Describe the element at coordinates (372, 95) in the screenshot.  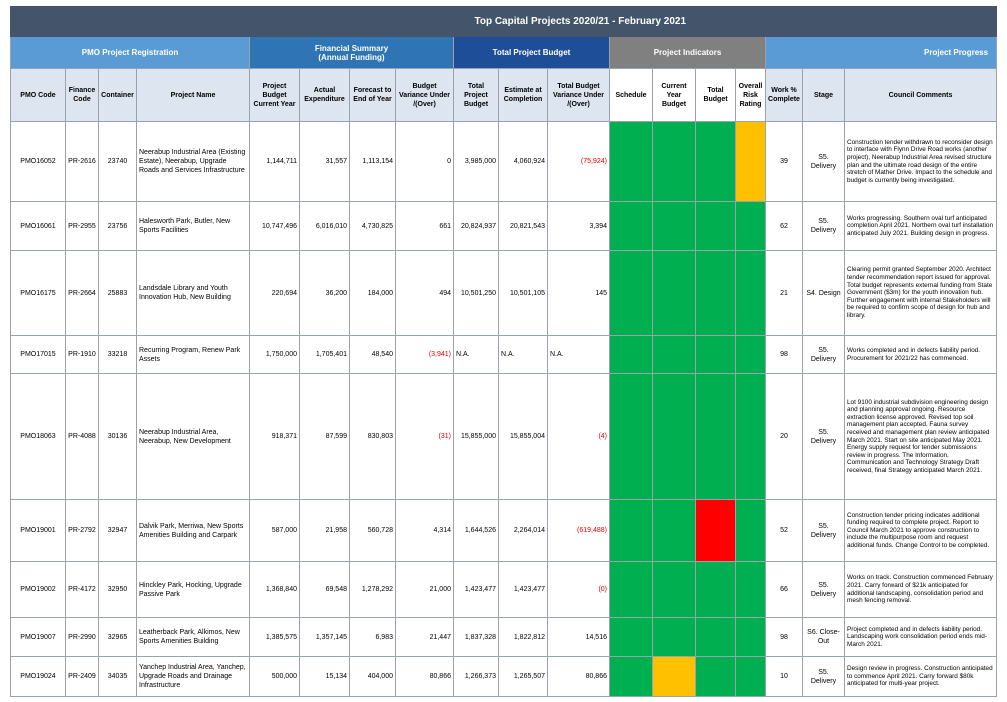
I see `col-forecast: Forecast to End of Year` at that location.